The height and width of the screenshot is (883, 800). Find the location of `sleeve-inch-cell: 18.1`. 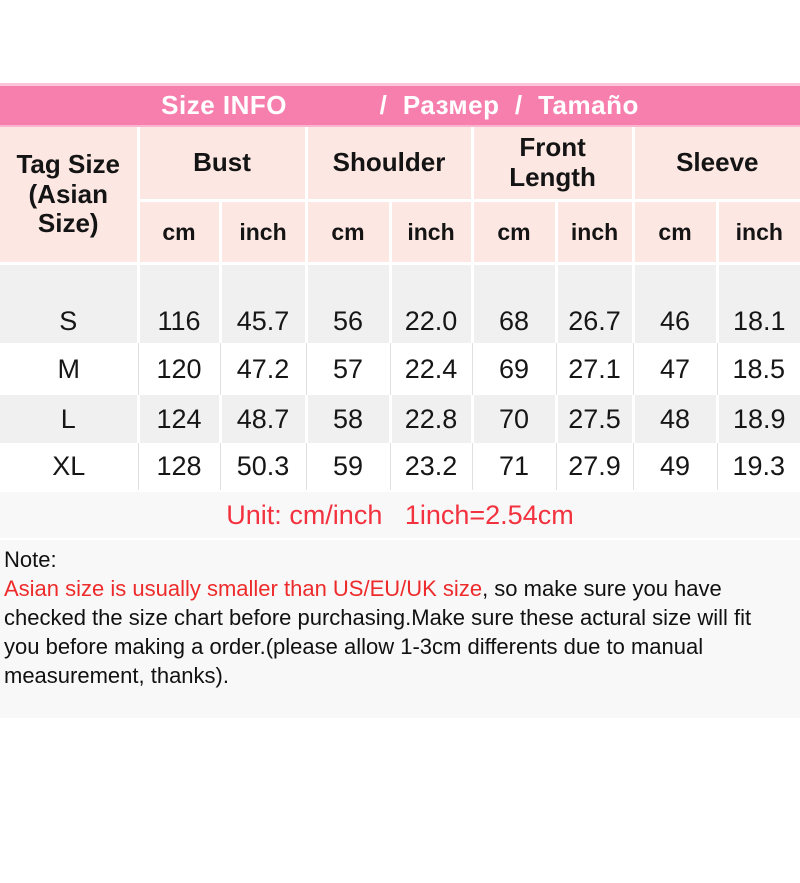

sleeve-inch-cell: 18.1 is located at coordinates (758, 321).